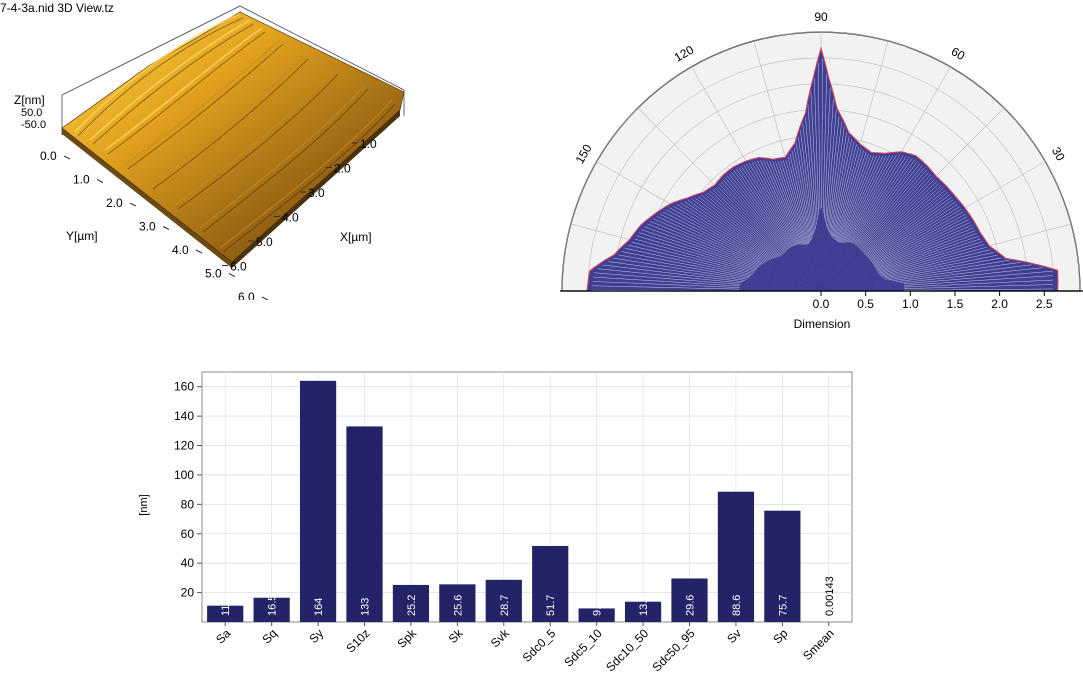 The height and width of the screenshot is (679, 1083). What do you see at coordinates (627, 650) in the screenshot?
I see `bar-category-label: Sdc10_50` at bounding box center [627, 650].